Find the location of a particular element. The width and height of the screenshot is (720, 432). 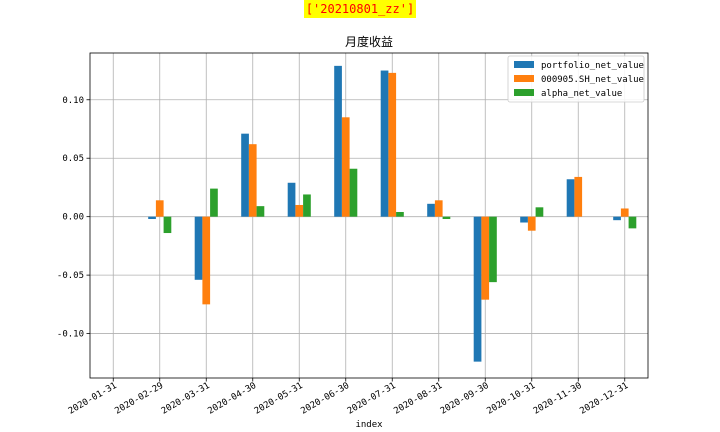

bar-000905.SH_net_value-2020-11-30 is located at coordinates (578, 196).